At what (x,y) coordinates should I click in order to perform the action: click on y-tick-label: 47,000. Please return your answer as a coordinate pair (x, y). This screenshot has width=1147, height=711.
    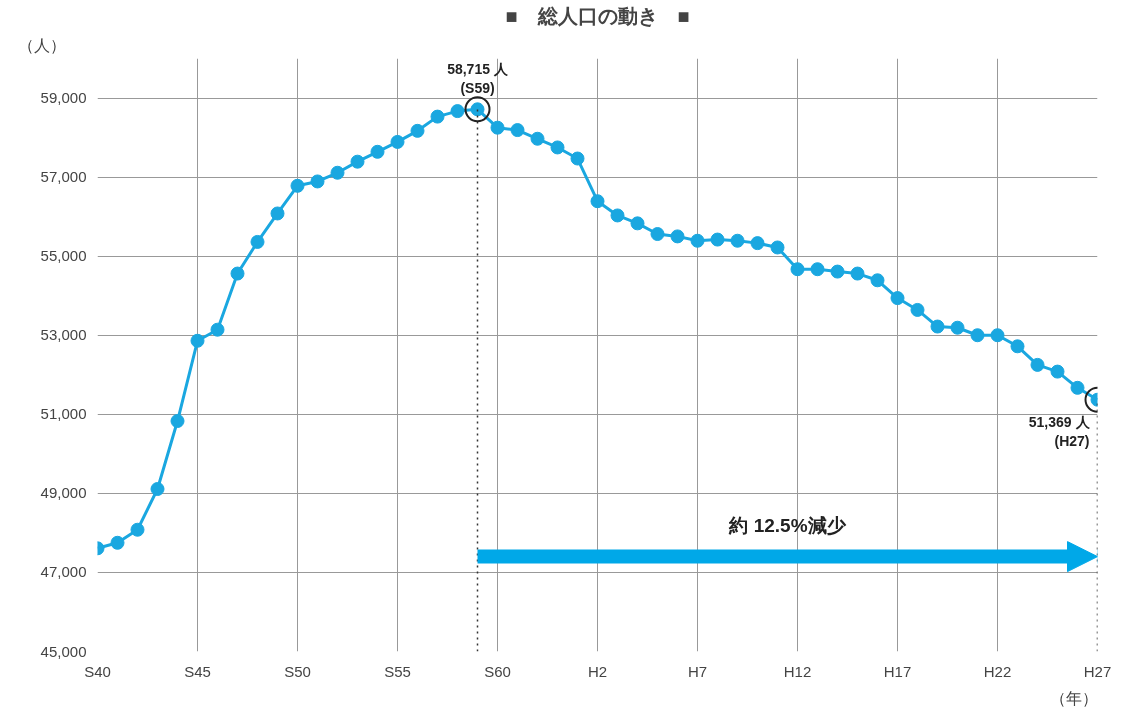
    Looking at the image, I should click on (63, 572).